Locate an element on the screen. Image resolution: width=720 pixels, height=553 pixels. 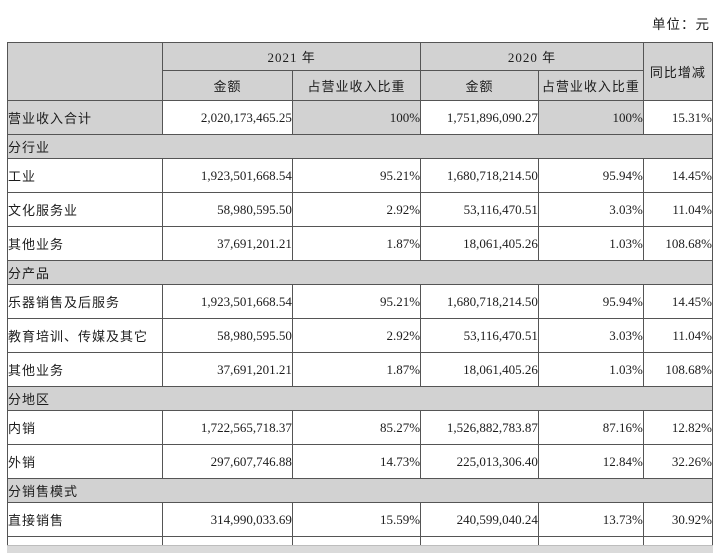
amount-2021: 297,607,746.88 is located at coordinates (227, 461).